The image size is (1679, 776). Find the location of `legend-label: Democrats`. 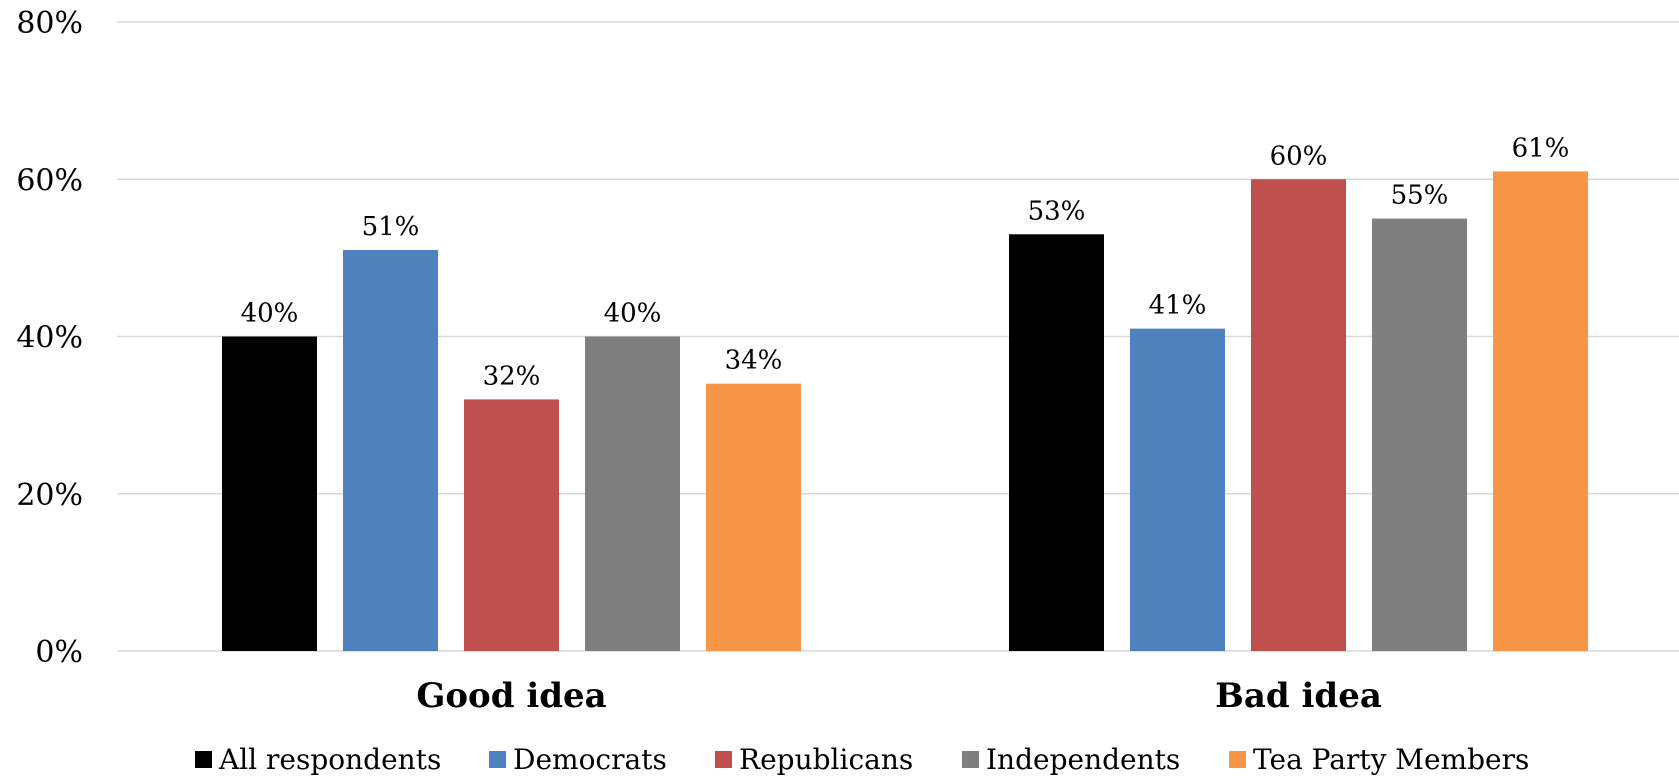

legend-label: Democrats is located at coordinates (590, 759).